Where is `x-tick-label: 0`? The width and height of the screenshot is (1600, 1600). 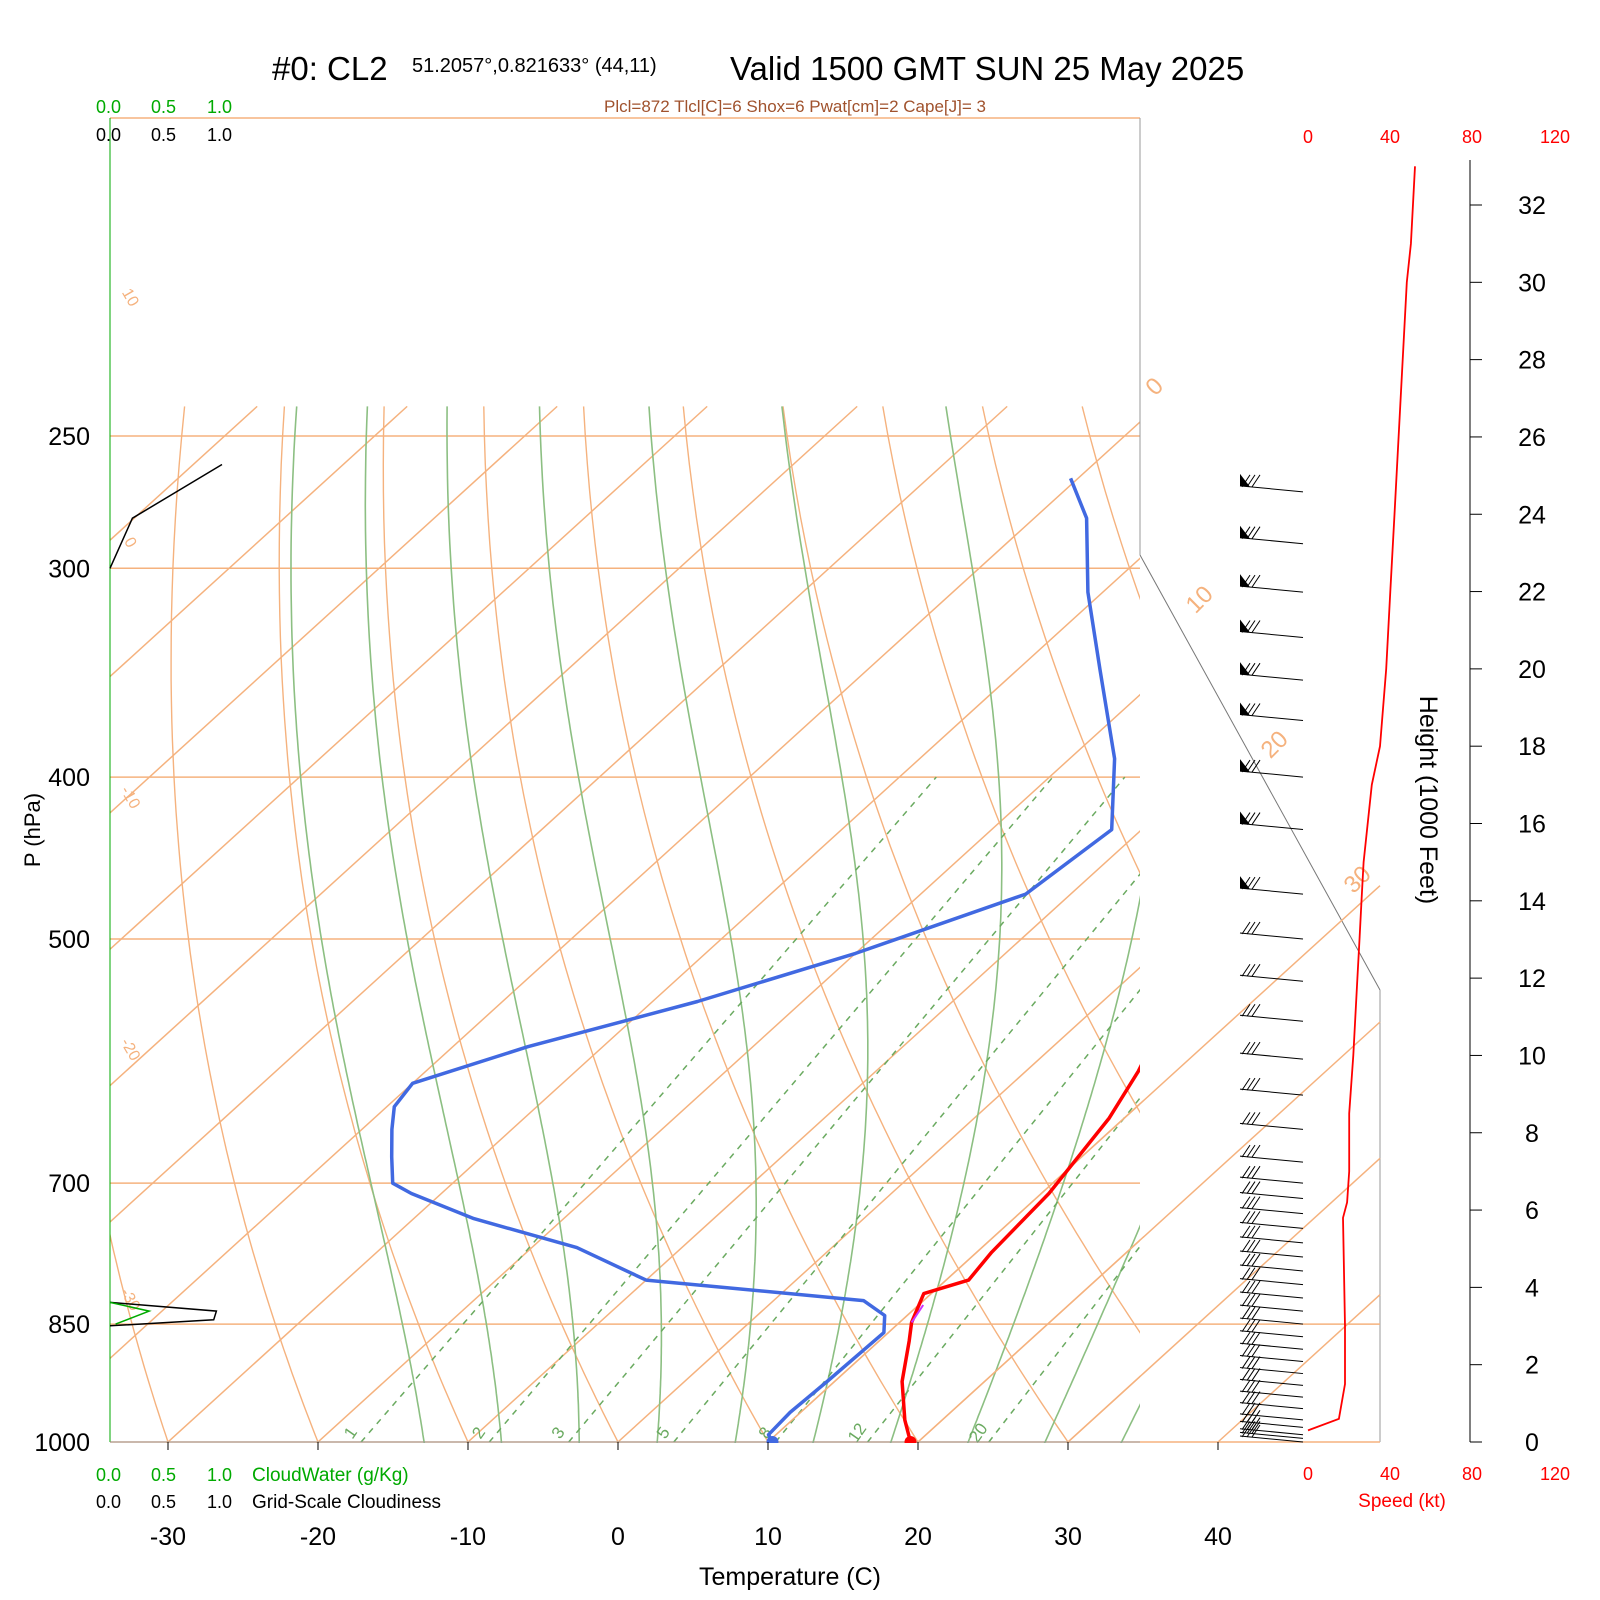 x-tick-label: 0 is located at coordinates (618, 1537).